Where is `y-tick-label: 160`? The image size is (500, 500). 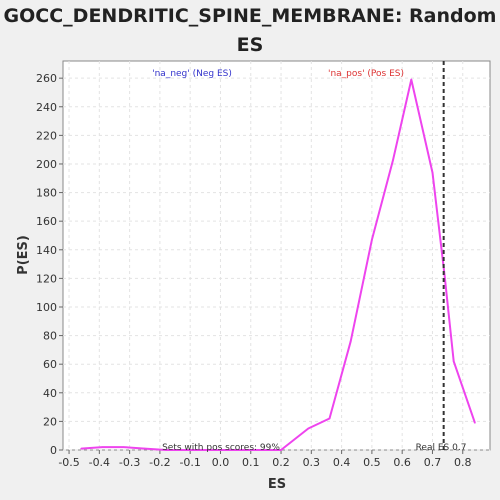 y-tick-label: 160 is located at coordinates (46, 221).